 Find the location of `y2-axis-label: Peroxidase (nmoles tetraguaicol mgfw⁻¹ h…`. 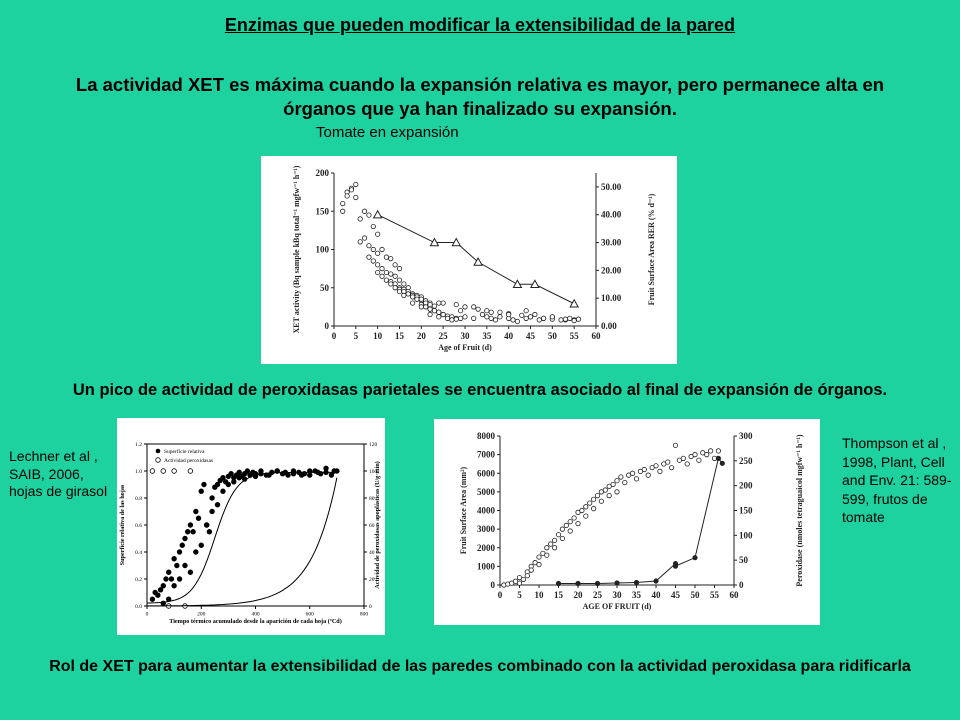

y2-axis-label: Peroxidase (nmoles tetraguaicol mgfw⁻¹ h… is located at coordinates (799, 510).